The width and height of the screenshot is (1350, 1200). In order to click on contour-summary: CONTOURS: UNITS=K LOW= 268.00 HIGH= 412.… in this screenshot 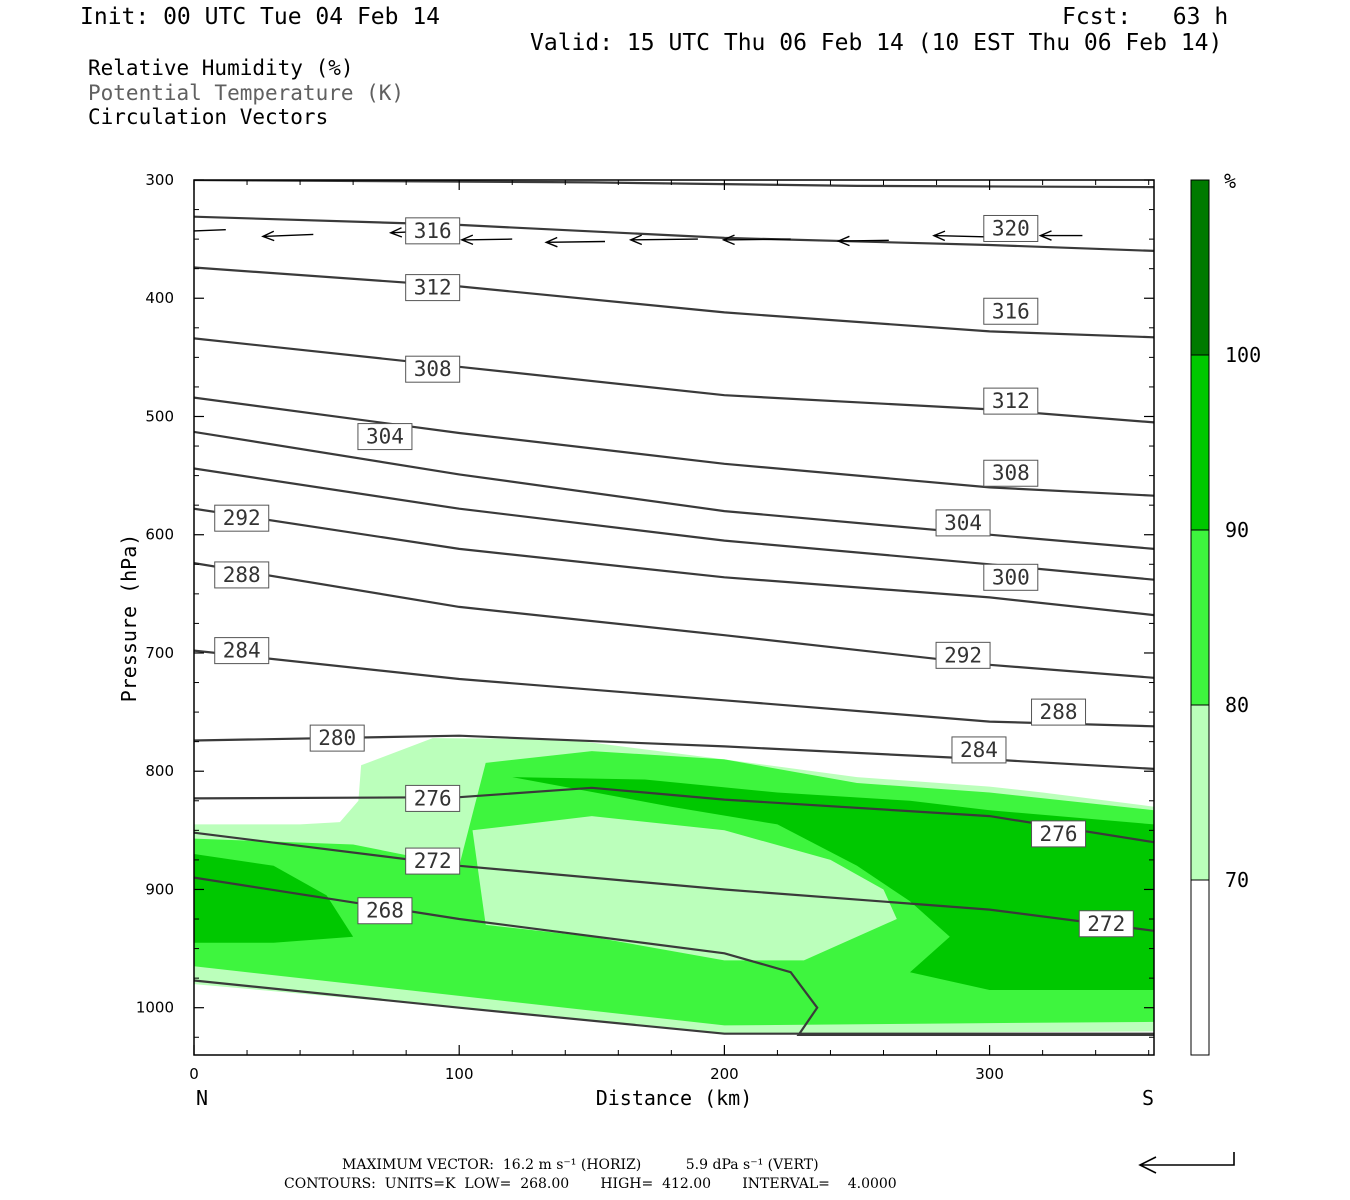, I will do `click(590, 1184)`.